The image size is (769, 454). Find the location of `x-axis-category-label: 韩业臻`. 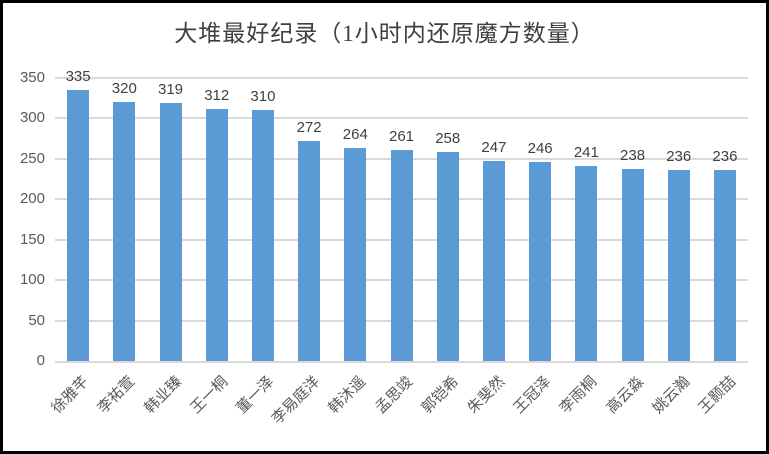

x-axis-category-label: 韩业臻 is located at coordinates (162, 395).